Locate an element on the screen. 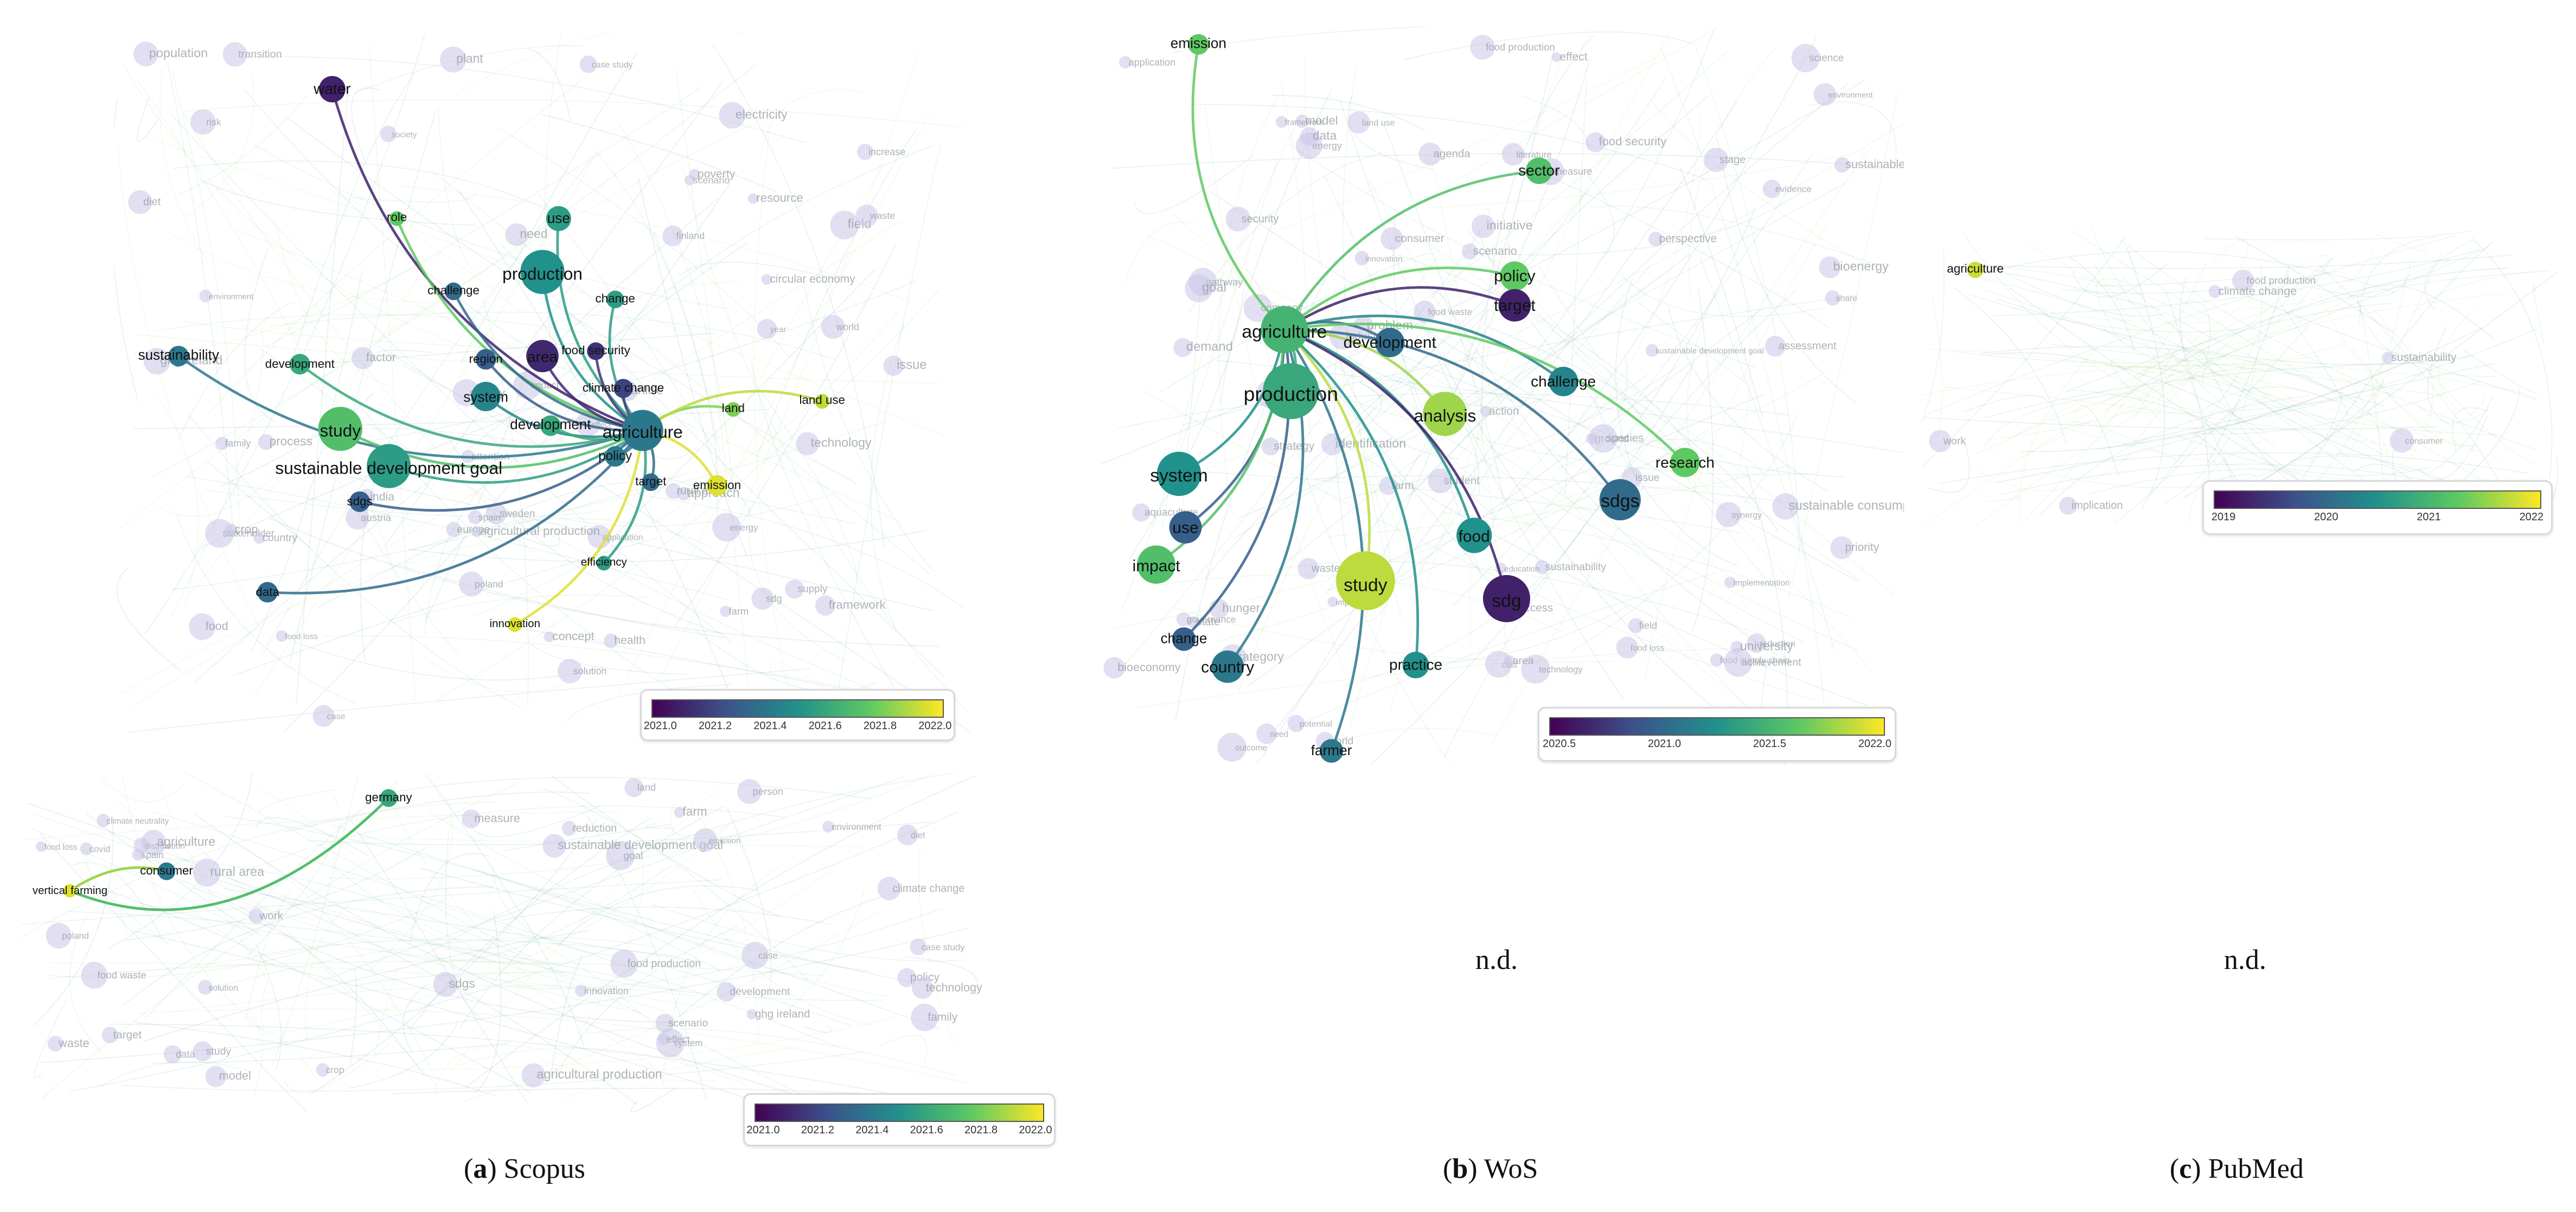 The height and width of the screenshot is (1212, 2576). term-node: region is located at coordinates (486, 359).